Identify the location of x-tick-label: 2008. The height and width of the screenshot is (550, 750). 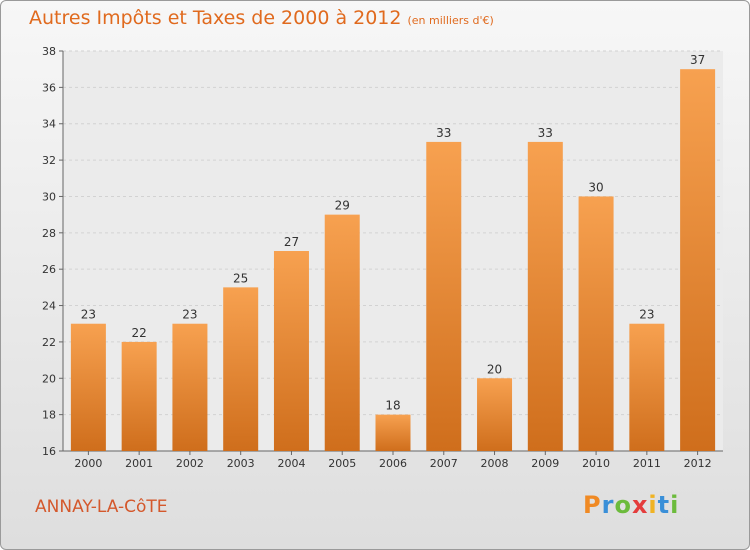
(495, 463).